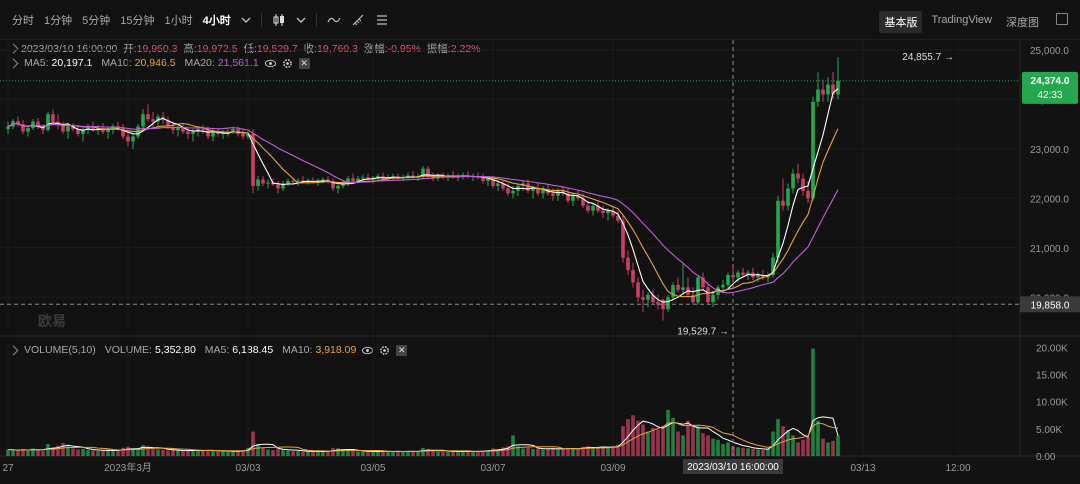 The height and width of the screenshot is (484, 1080). I want to click on volume-tick-label: 20.00K, so click(1052, 348).